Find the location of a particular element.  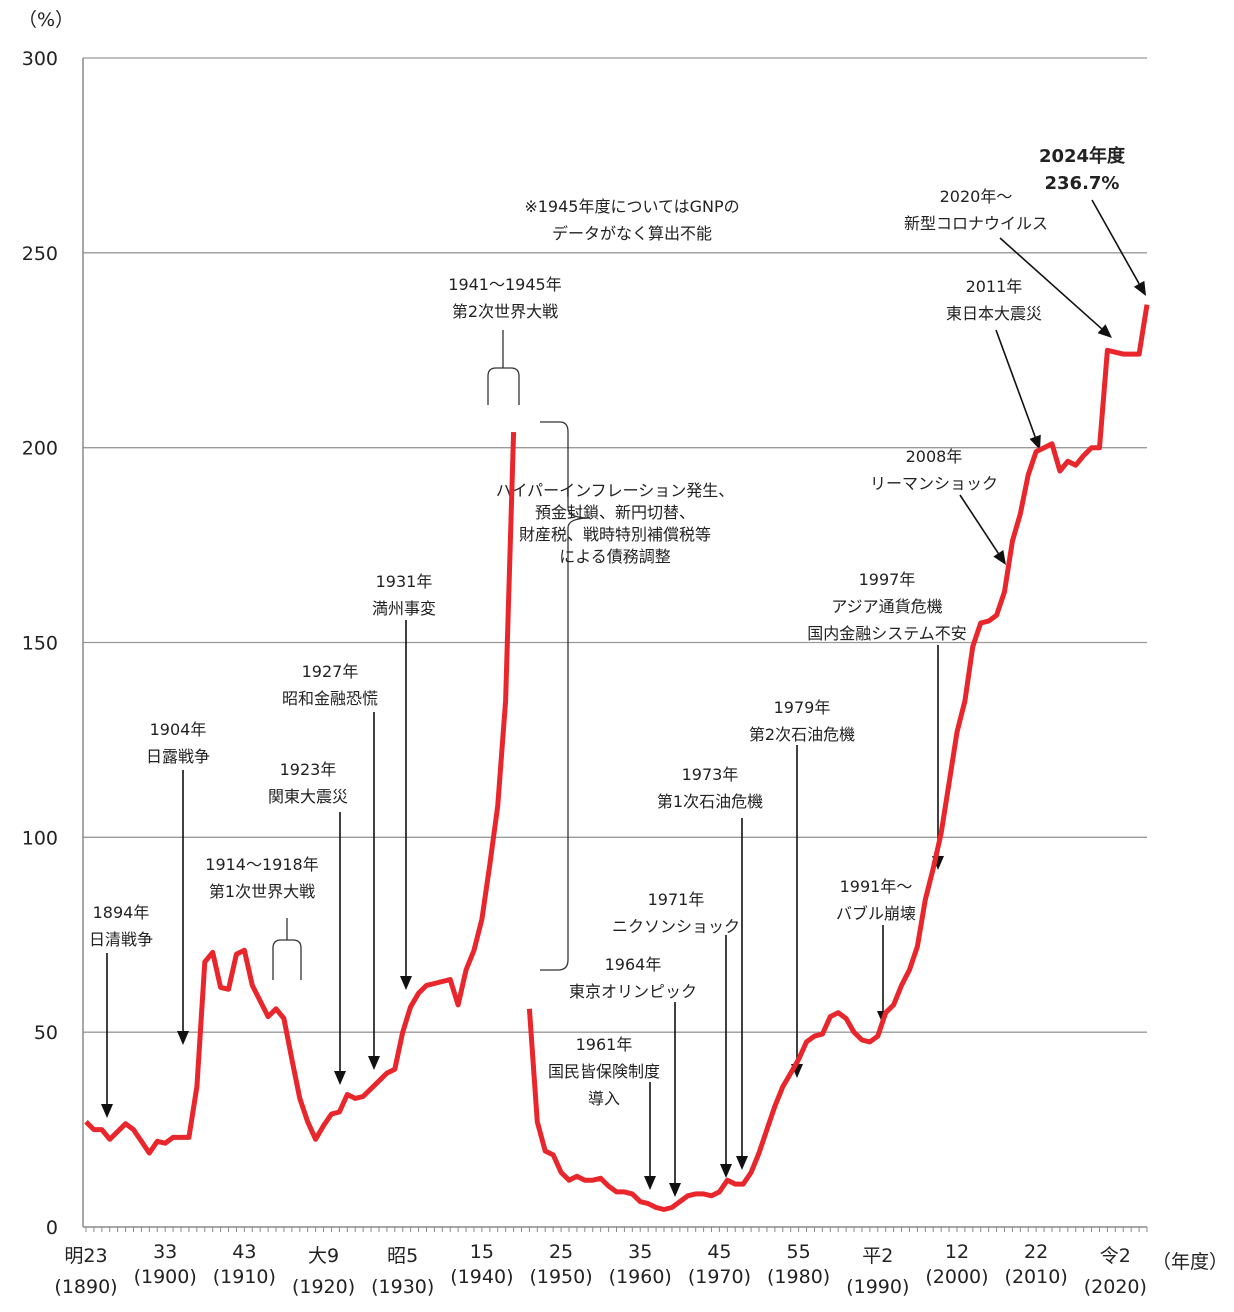

annotation-line: 1979年 is located at coordinates (802, 707).